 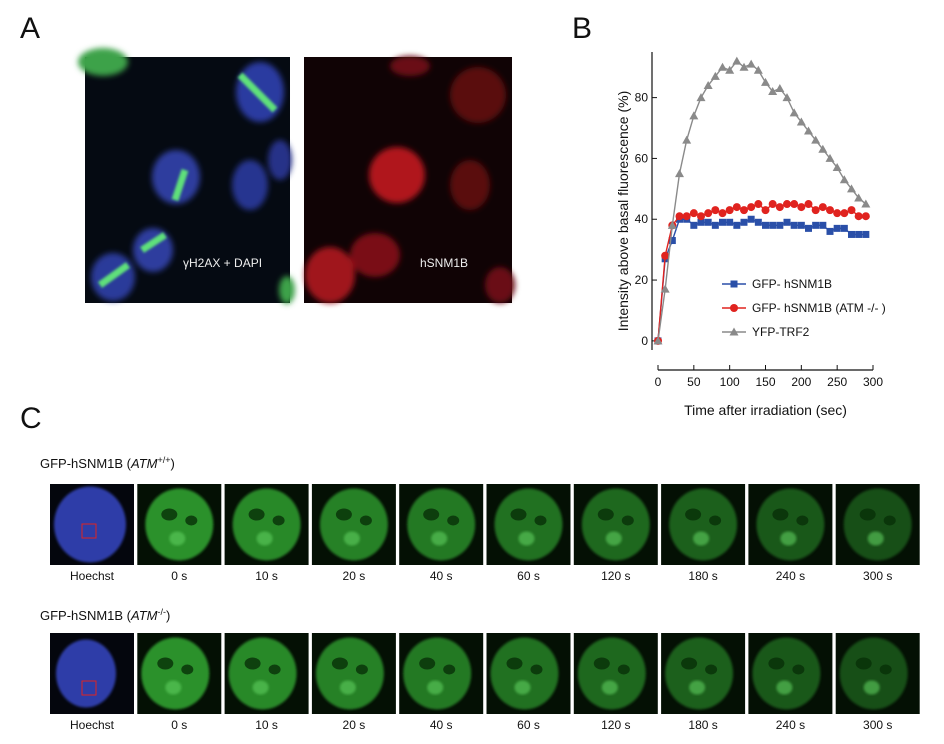 What do you see at coordinates (873, 382) in the screenshot?
I see `x-tick-label: 300` at bounding box center [873, 382].